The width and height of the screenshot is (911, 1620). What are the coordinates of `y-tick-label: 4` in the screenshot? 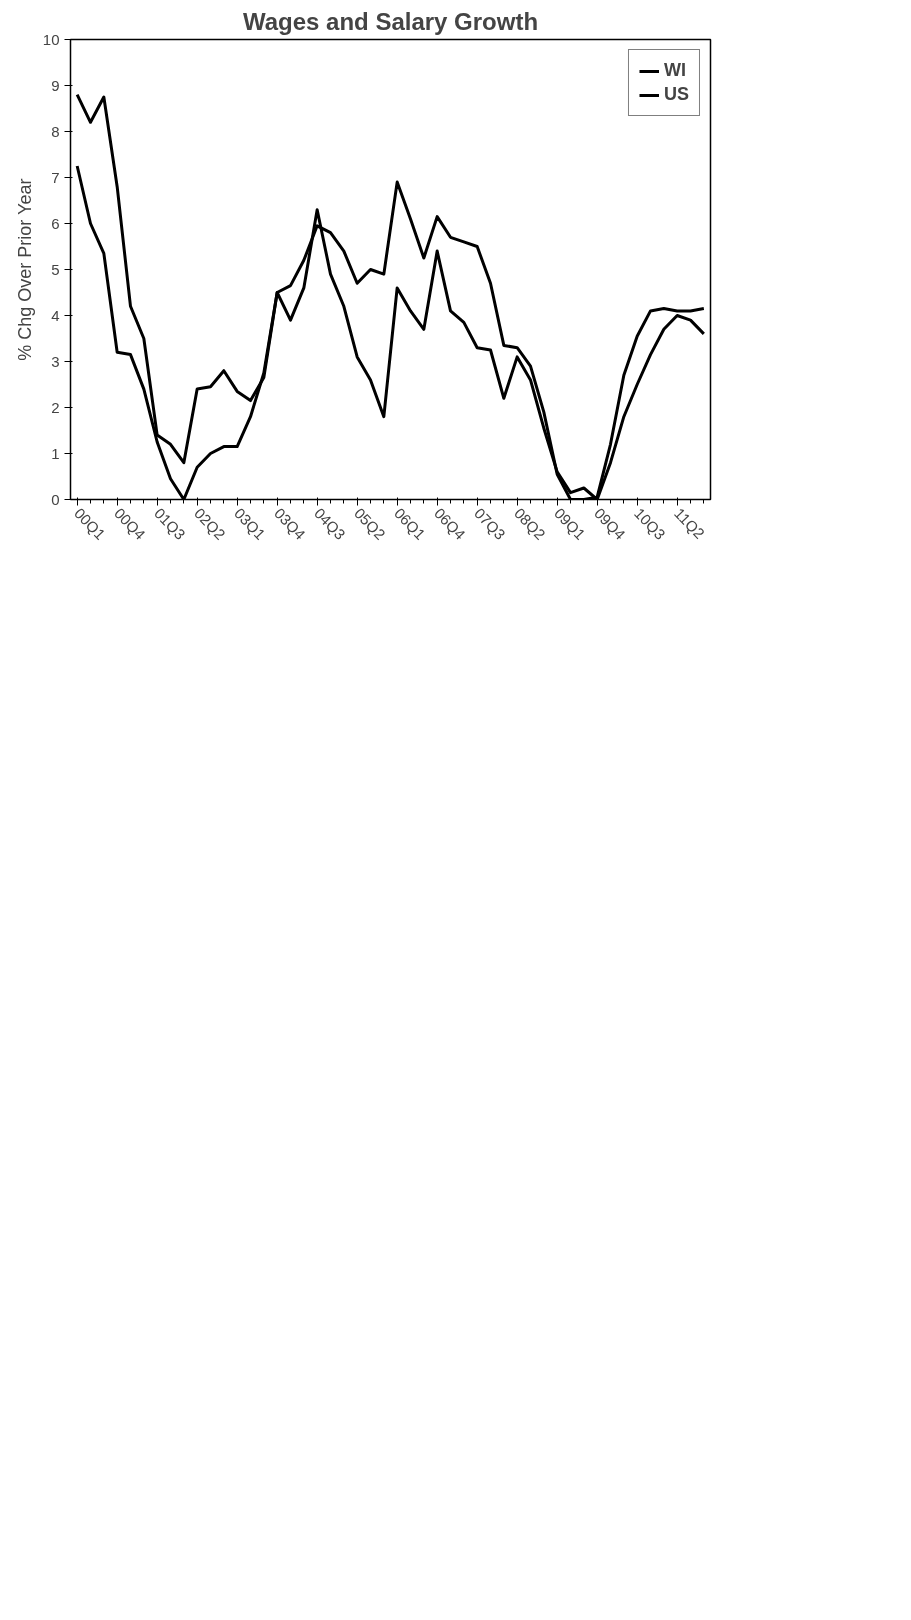 It's located at (55, 315).